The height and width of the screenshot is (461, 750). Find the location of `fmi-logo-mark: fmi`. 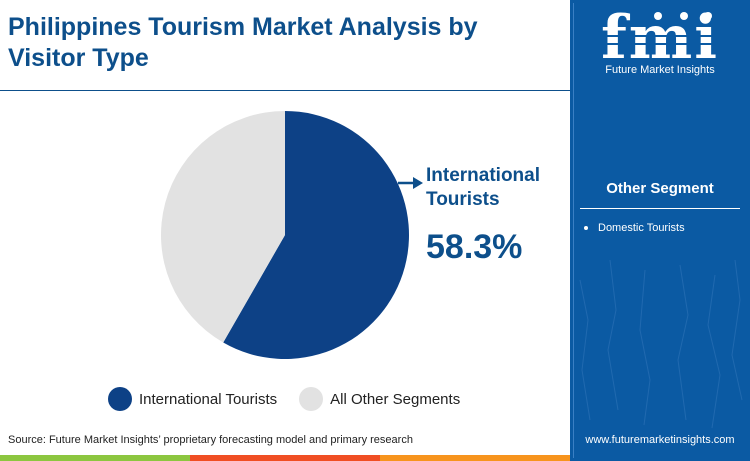

fmi-logo-mark: fmi is located at coordinates (660, 35).